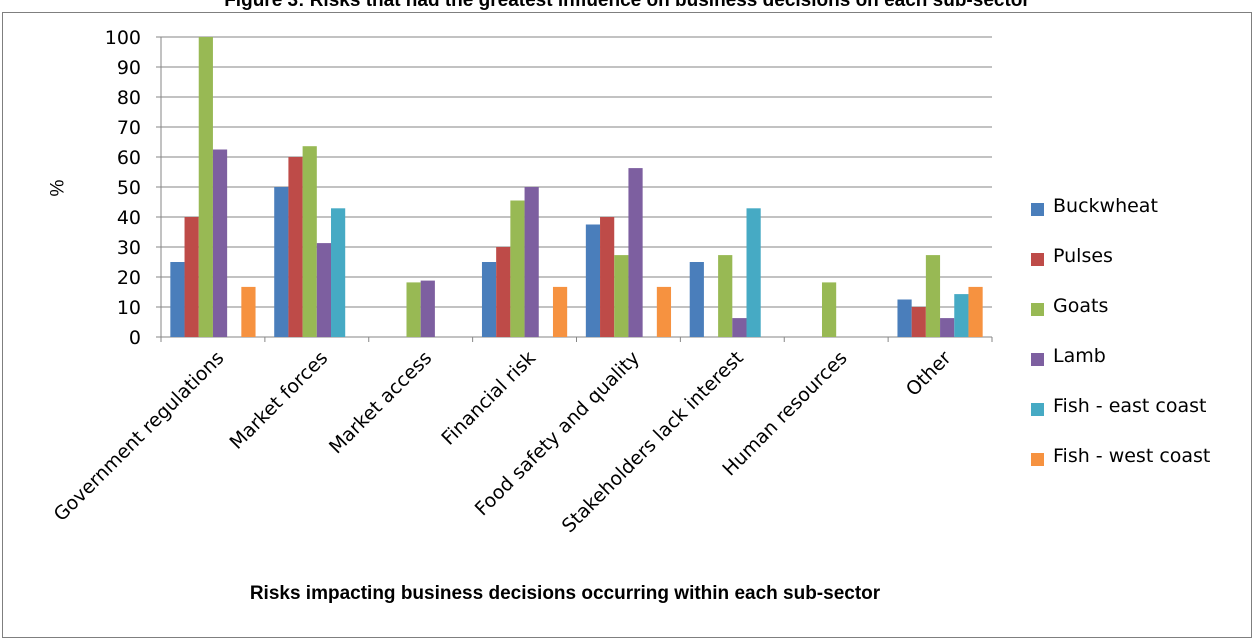  What do you see at coordinates (278, 400) in the screenshot?
I see `x-tick-label: Market forces` at bounding box center [278, 400].